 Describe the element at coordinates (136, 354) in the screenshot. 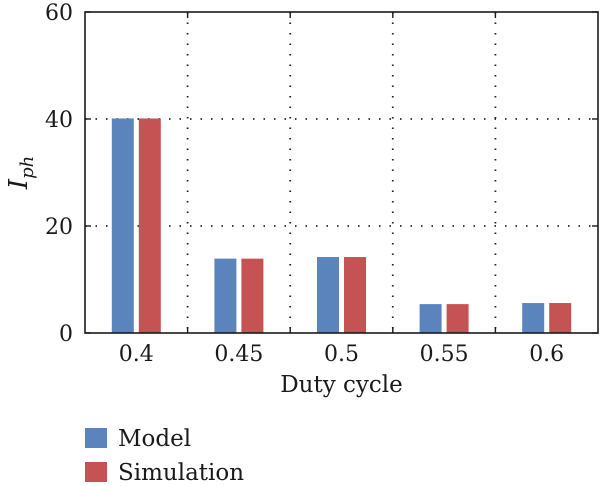

I see `x-tick-label: 0.4` at that location.